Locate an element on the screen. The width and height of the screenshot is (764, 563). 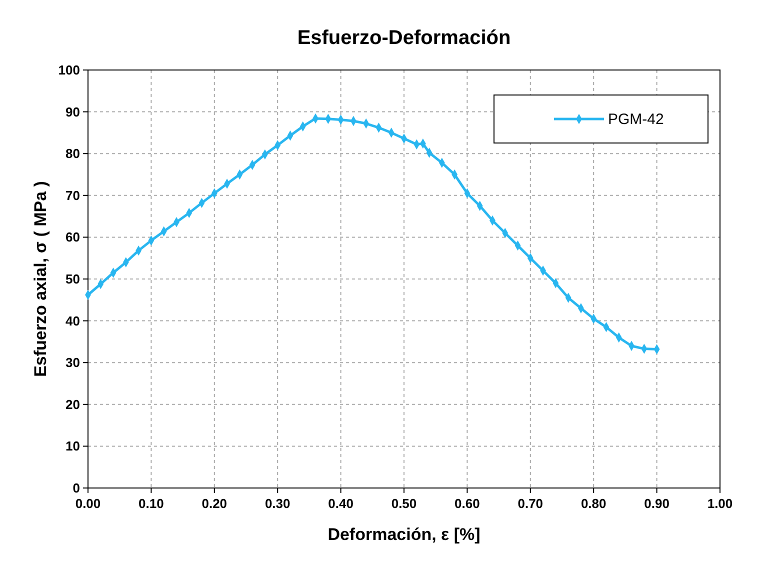
x-axis-title: Deformación, ε [%] is located at coordinates (404, 534).